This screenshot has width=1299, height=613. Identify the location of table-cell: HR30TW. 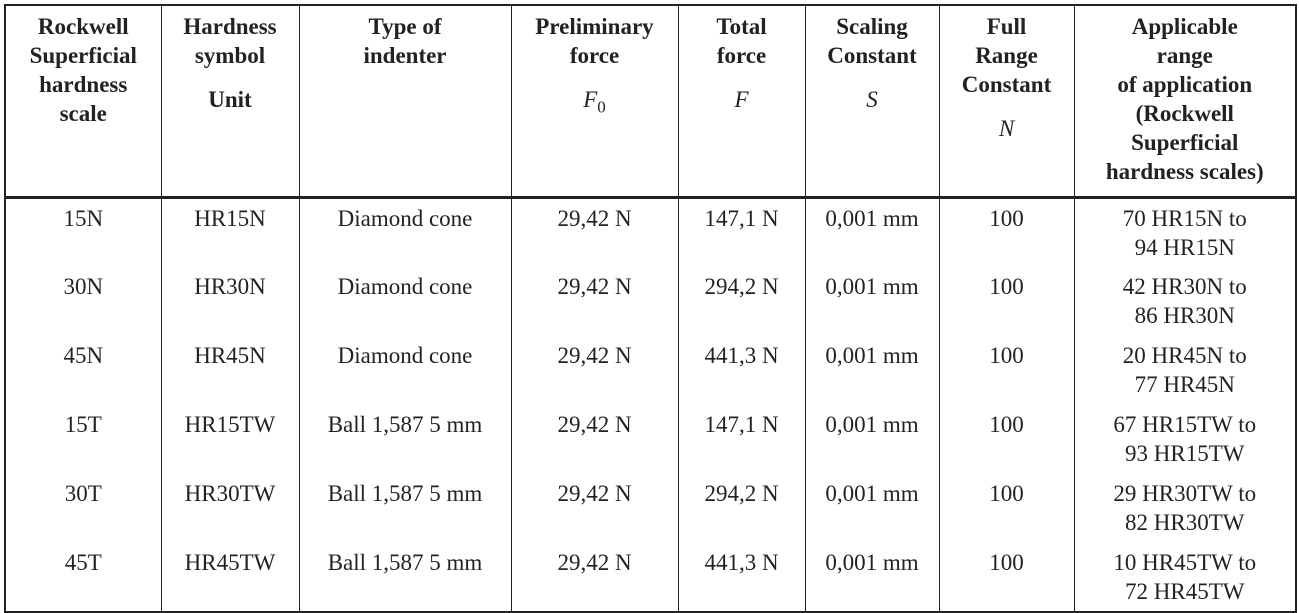
(230, 508).